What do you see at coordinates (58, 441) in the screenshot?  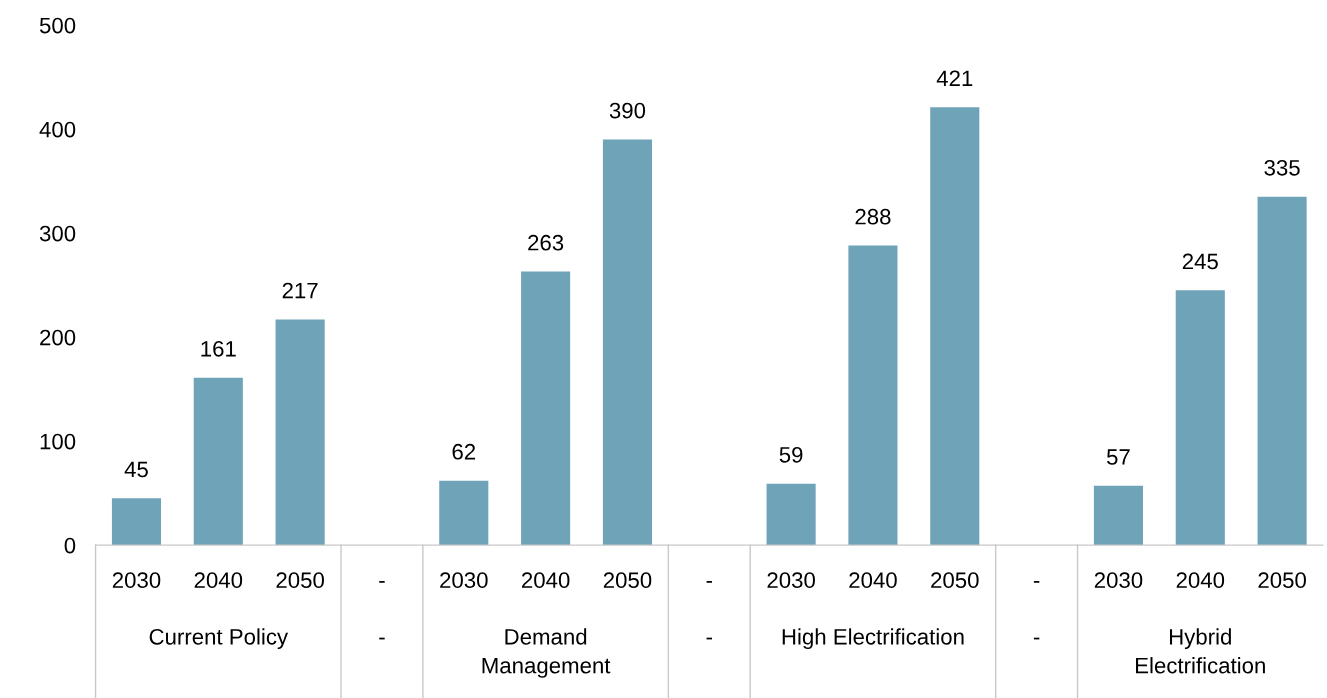 I see `y-tick-label: 100` at bounding box center [58, 441].